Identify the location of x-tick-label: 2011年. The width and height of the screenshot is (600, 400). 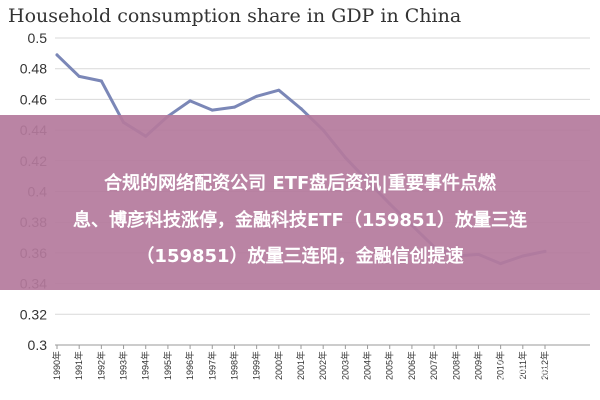
(522, 365).